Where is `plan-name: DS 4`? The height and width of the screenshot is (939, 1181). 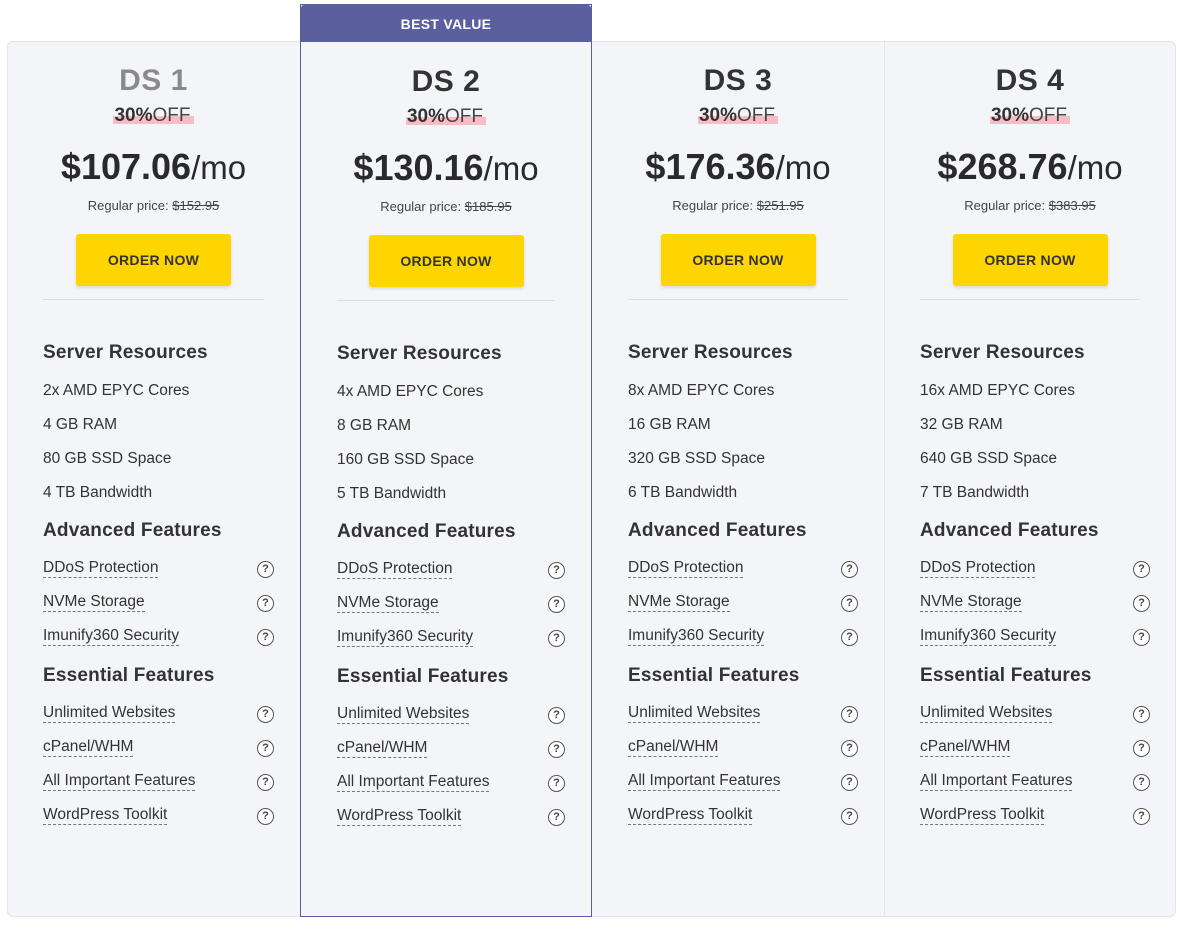
plan-name: DS 4 is located at coordinates (1030, 80).